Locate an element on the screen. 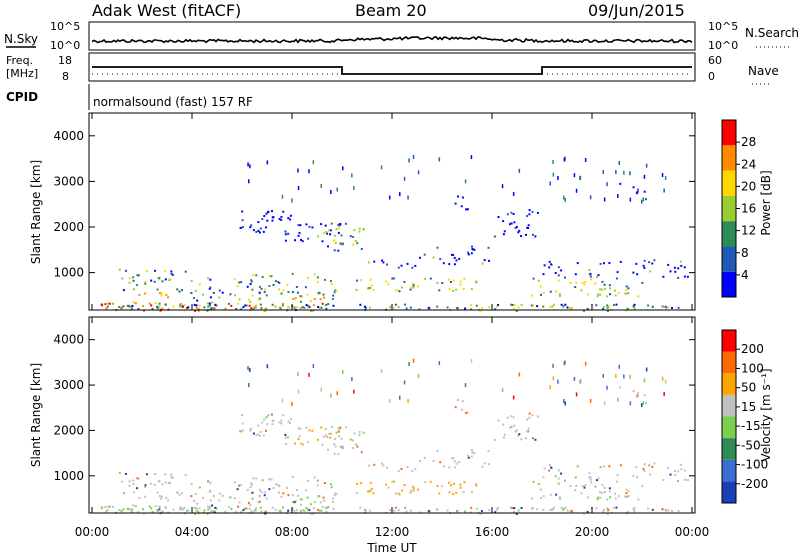 This screenshot has width=800, height=554. ytick-label: 4000 is located at coordinates (68, 340).